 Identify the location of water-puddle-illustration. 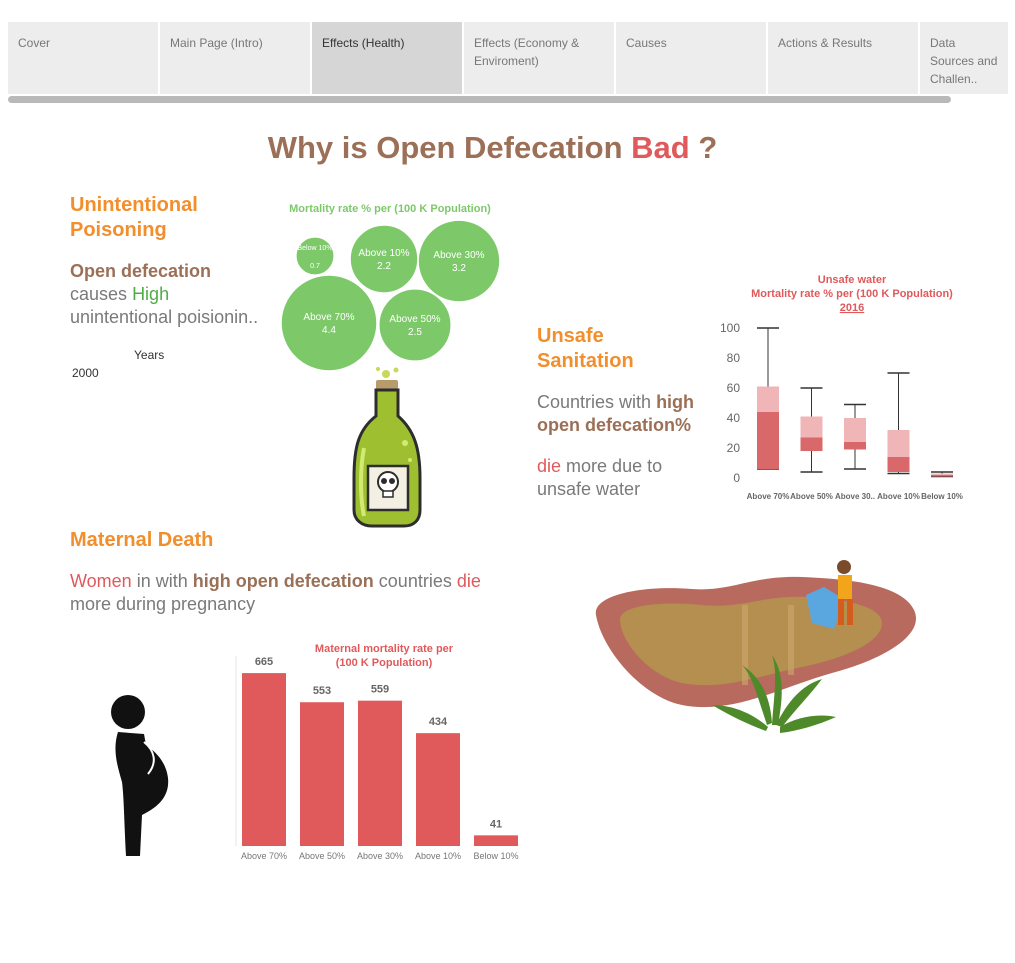
(755, 646).